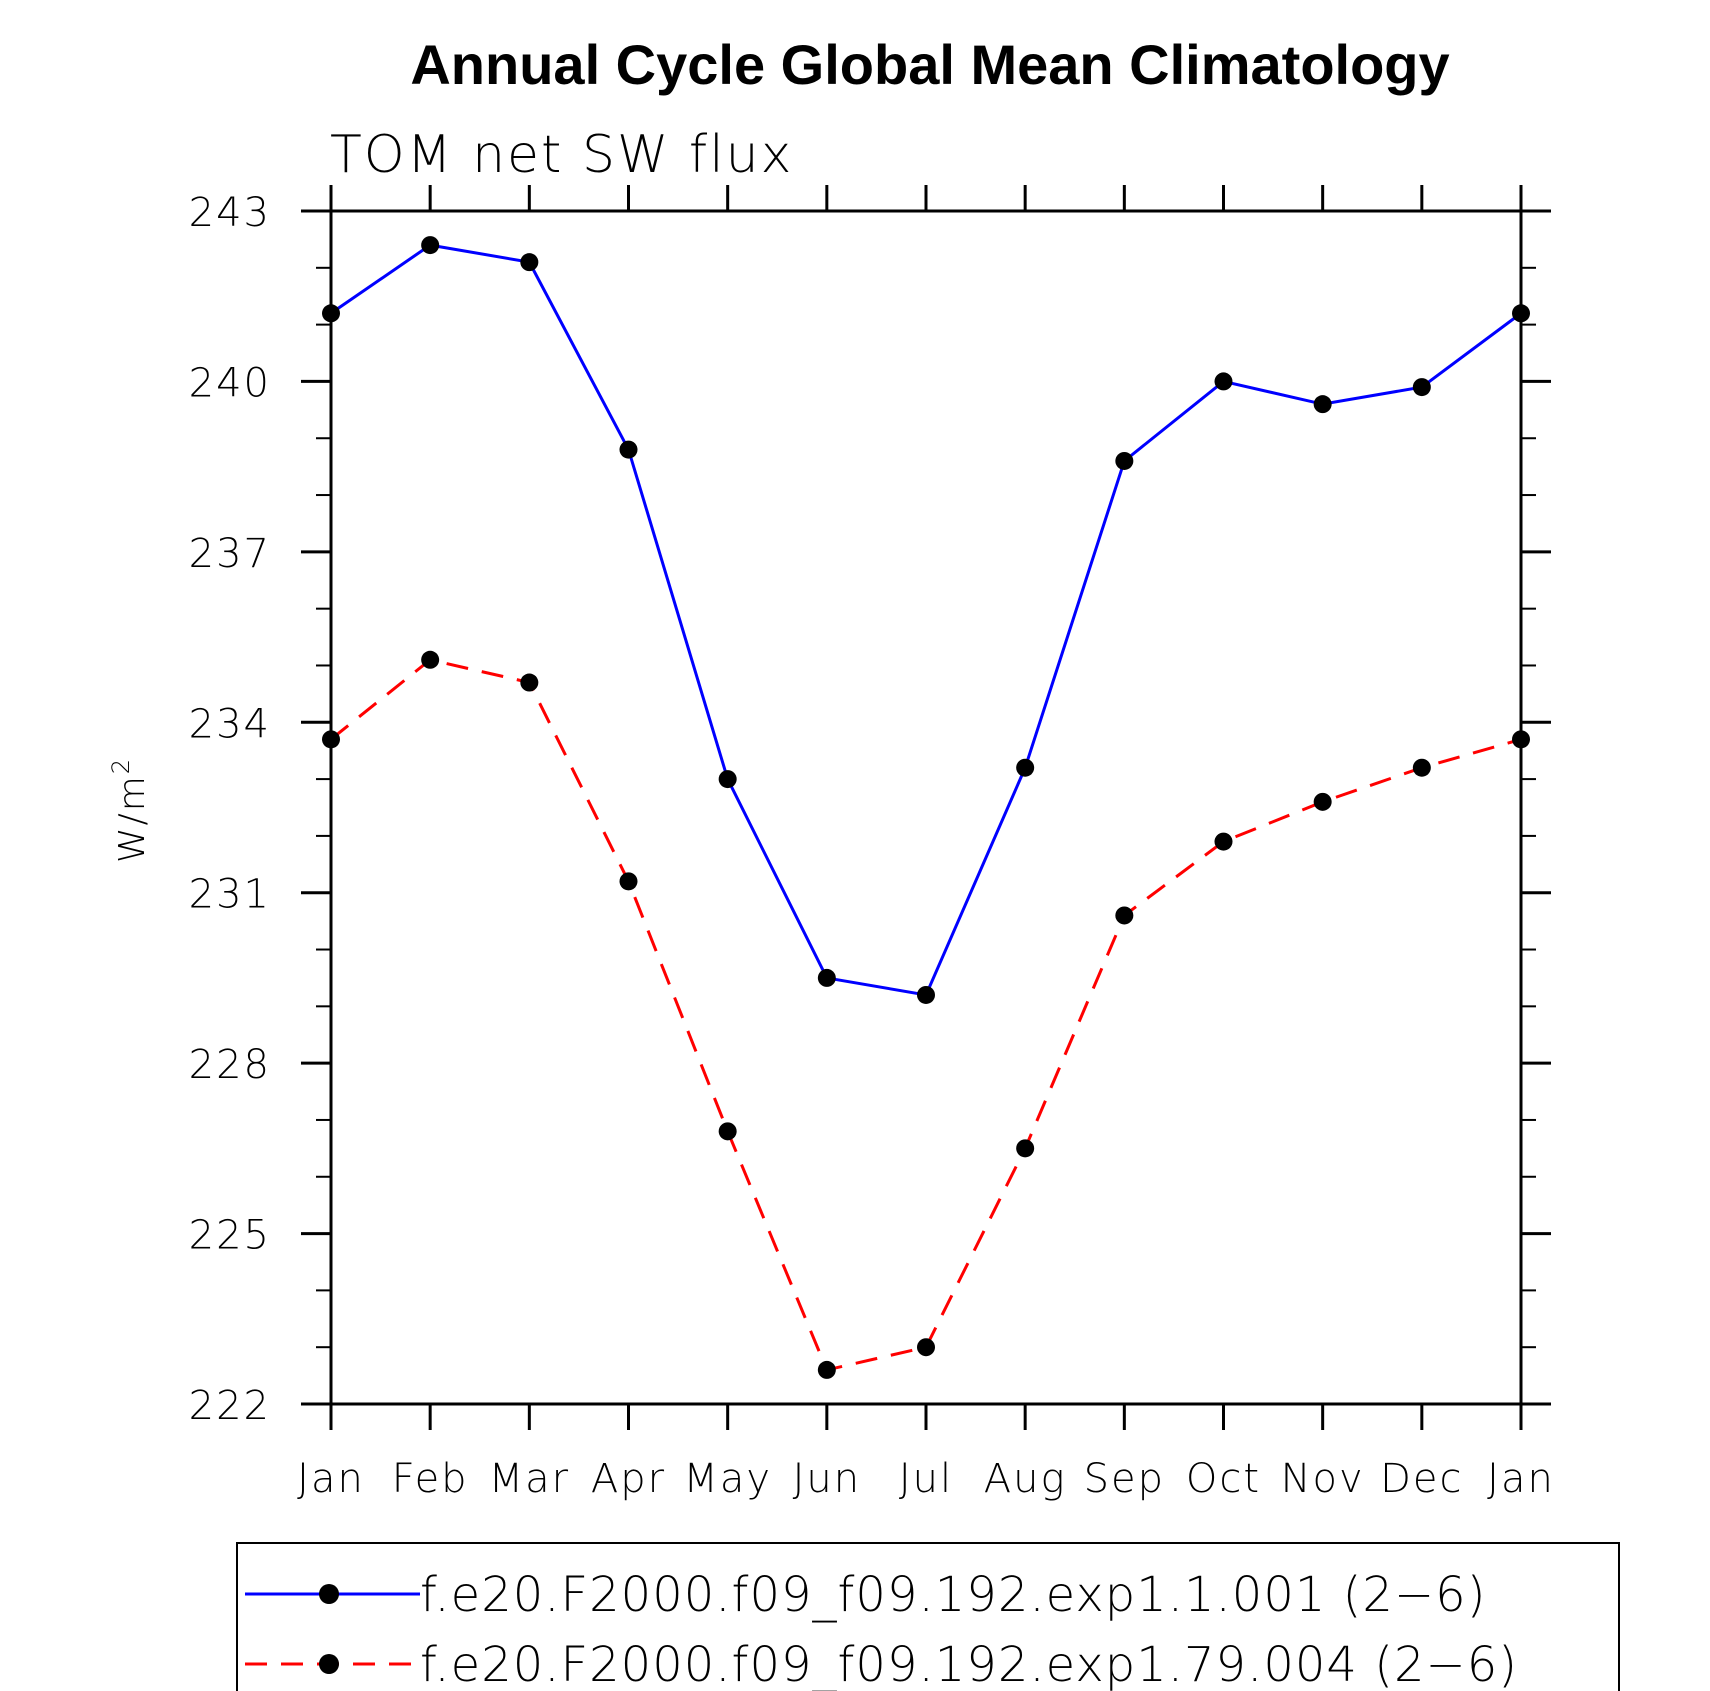  What do you see at coordinates (929, 64) in the screenshot?
I see `chart-title: Annual Cycle Global Mean Climatology` at bounding box center [929, 64].